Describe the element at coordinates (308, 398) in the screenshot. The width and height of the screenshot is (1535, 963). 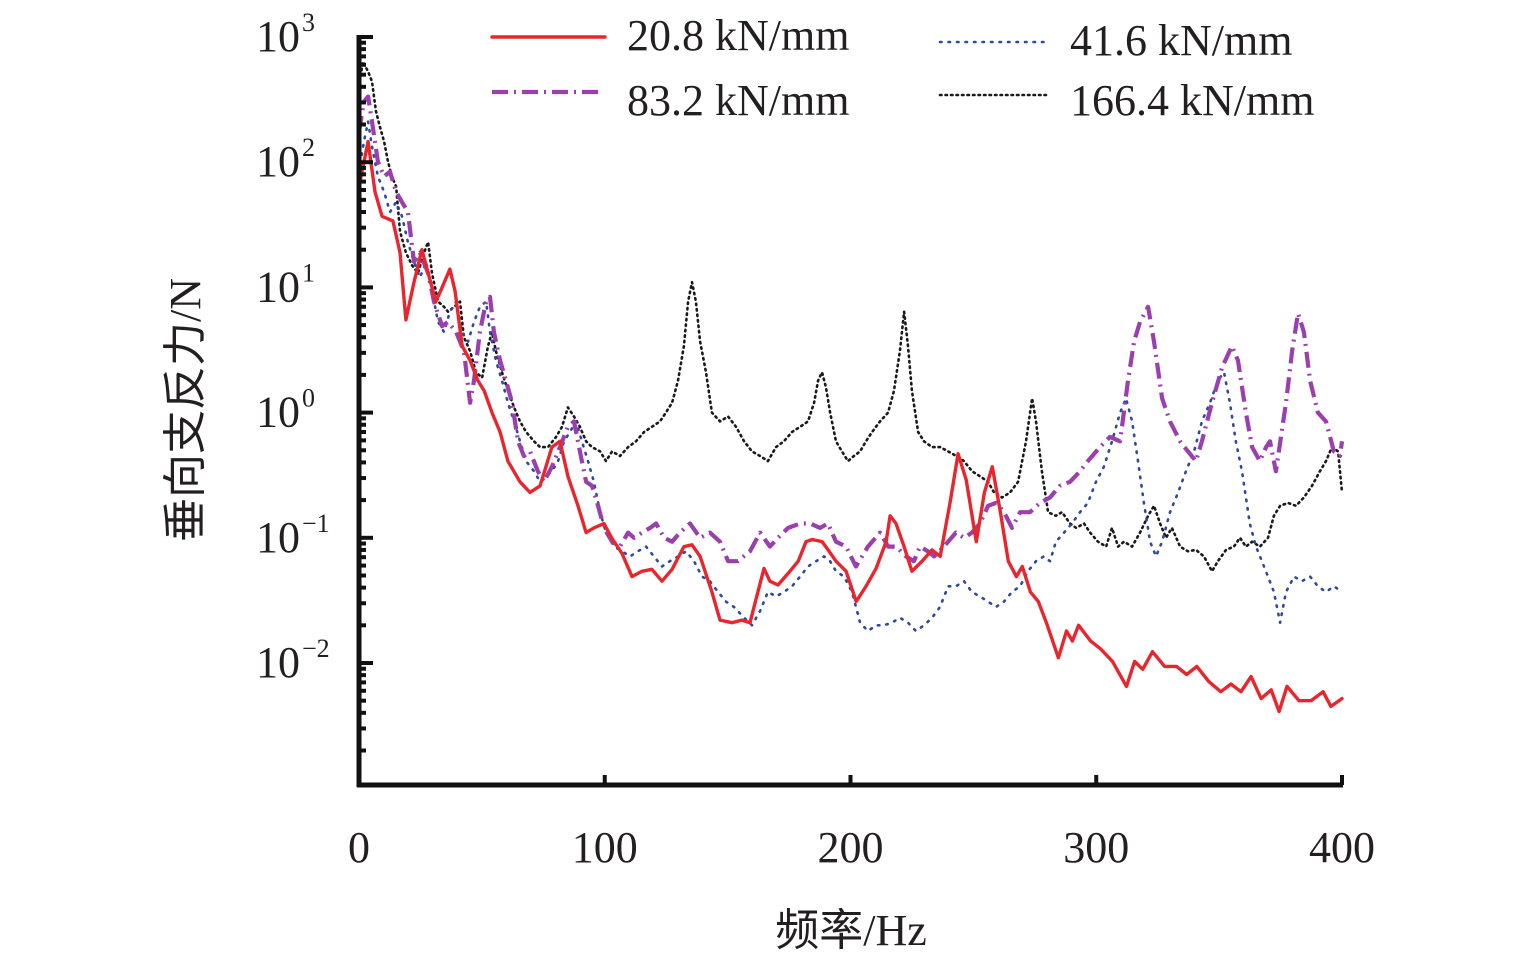
I see `y-tick-exponent: 0` at that location.